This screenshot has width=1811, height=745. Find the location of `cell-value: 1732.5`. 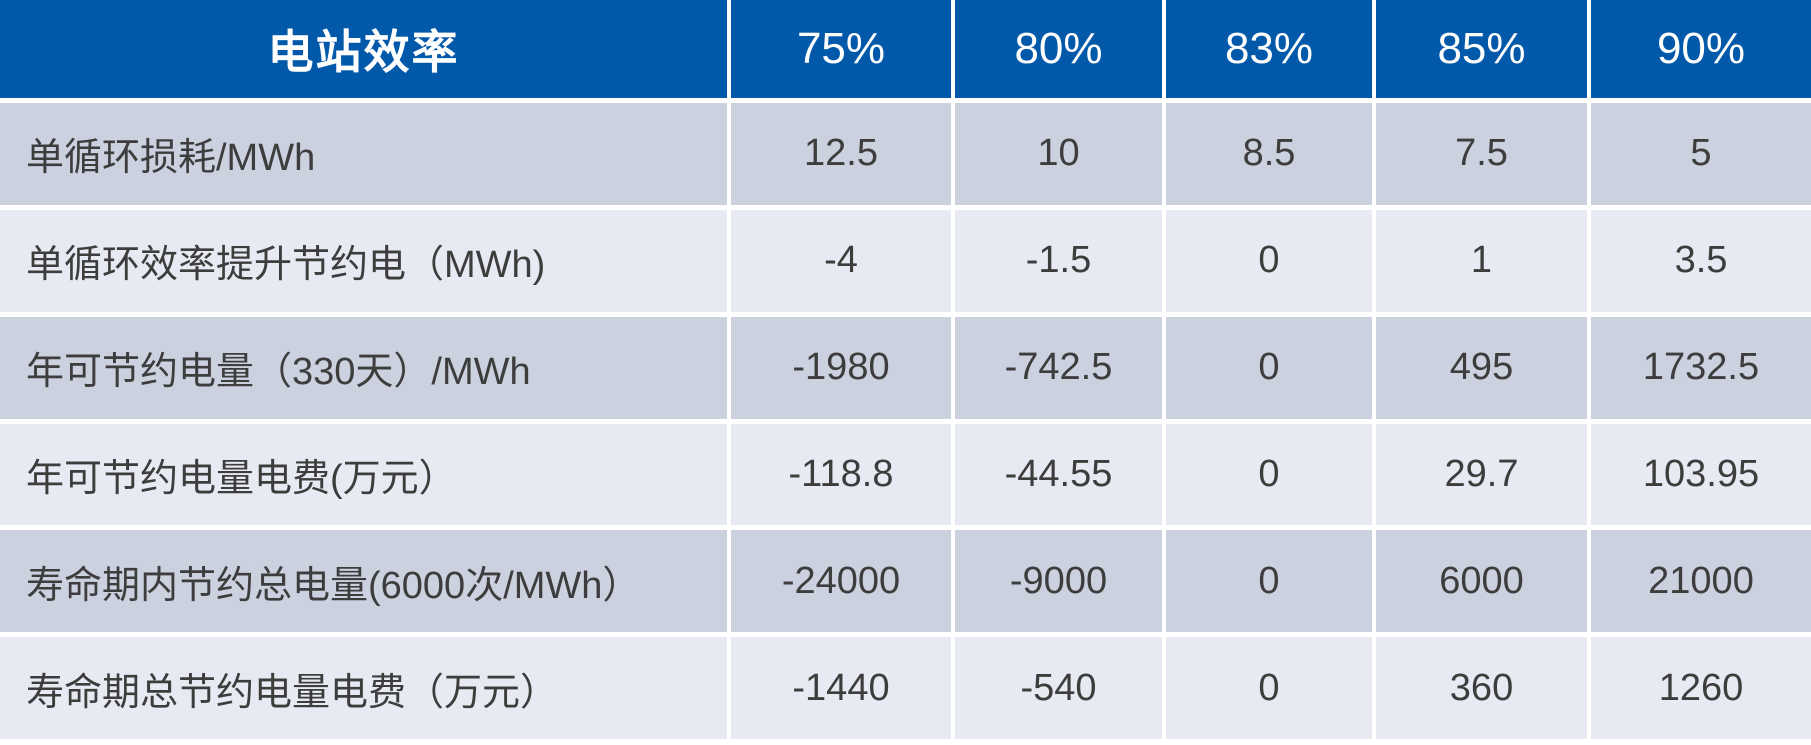

cell-value: 1732.5 is located at coordinates (1701, 367).